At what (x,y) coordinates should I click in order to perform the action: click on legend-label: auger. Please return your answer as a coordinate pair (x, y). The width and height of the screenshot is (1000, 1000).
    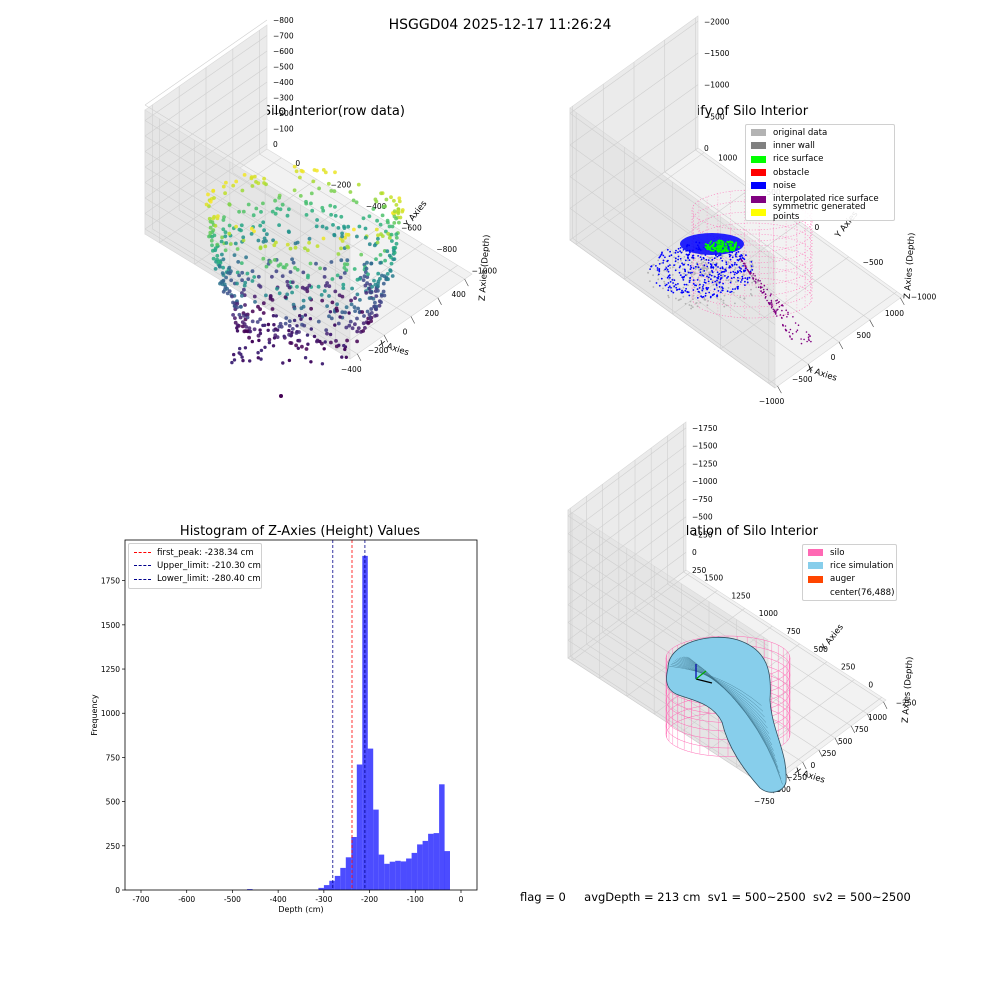
    Looking at the image, I should click on (842, 579).